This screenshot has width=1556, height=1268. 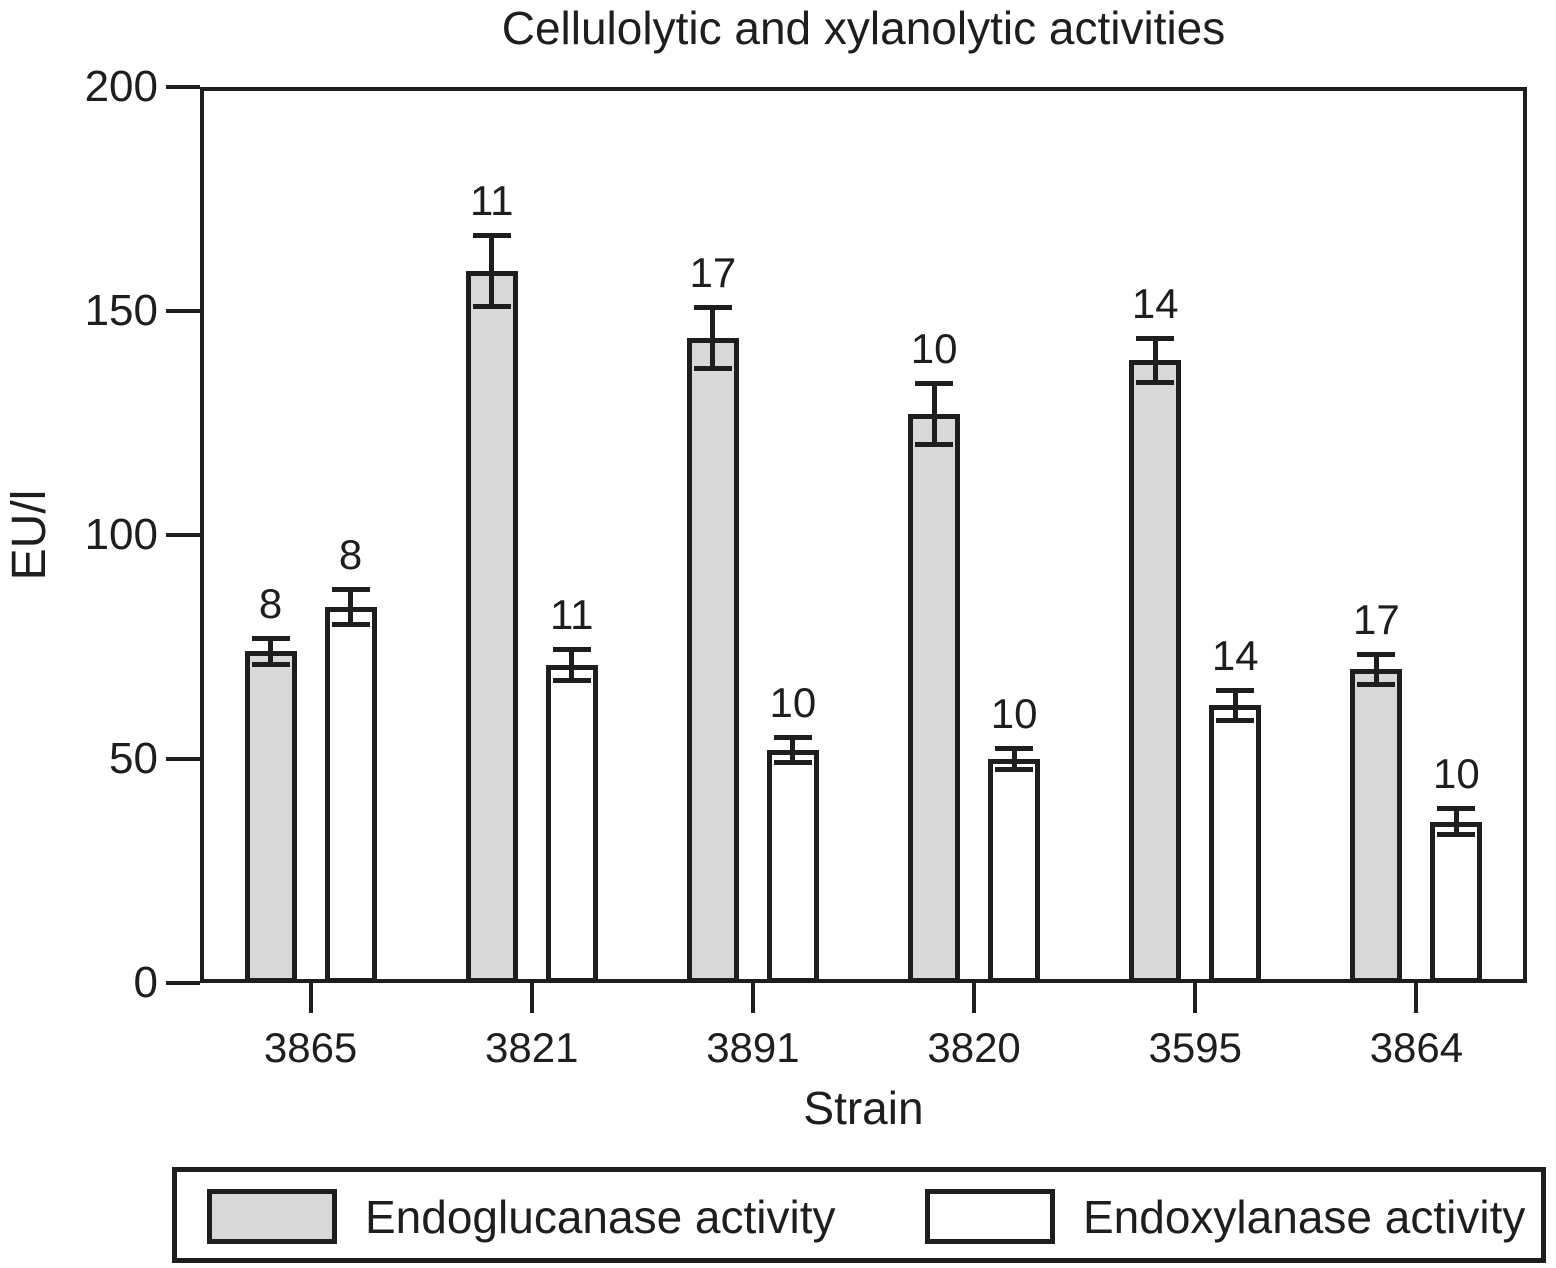 What do you see at coordinates (1155, 303) in the screenshot?
I see `bar-count-label-endoglucanase-3595: 14` at bounding box center [1155, 303].